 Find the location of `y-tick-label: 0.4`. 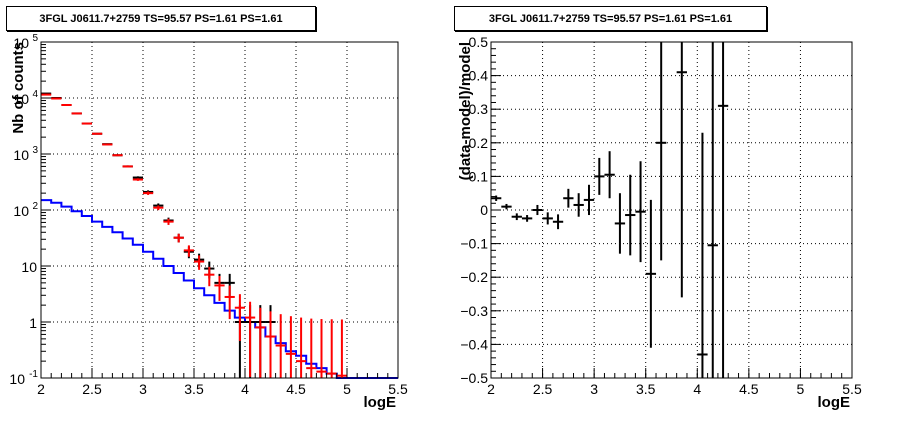

y-tick-label: 0.4 is located at coordinates (479, 76).